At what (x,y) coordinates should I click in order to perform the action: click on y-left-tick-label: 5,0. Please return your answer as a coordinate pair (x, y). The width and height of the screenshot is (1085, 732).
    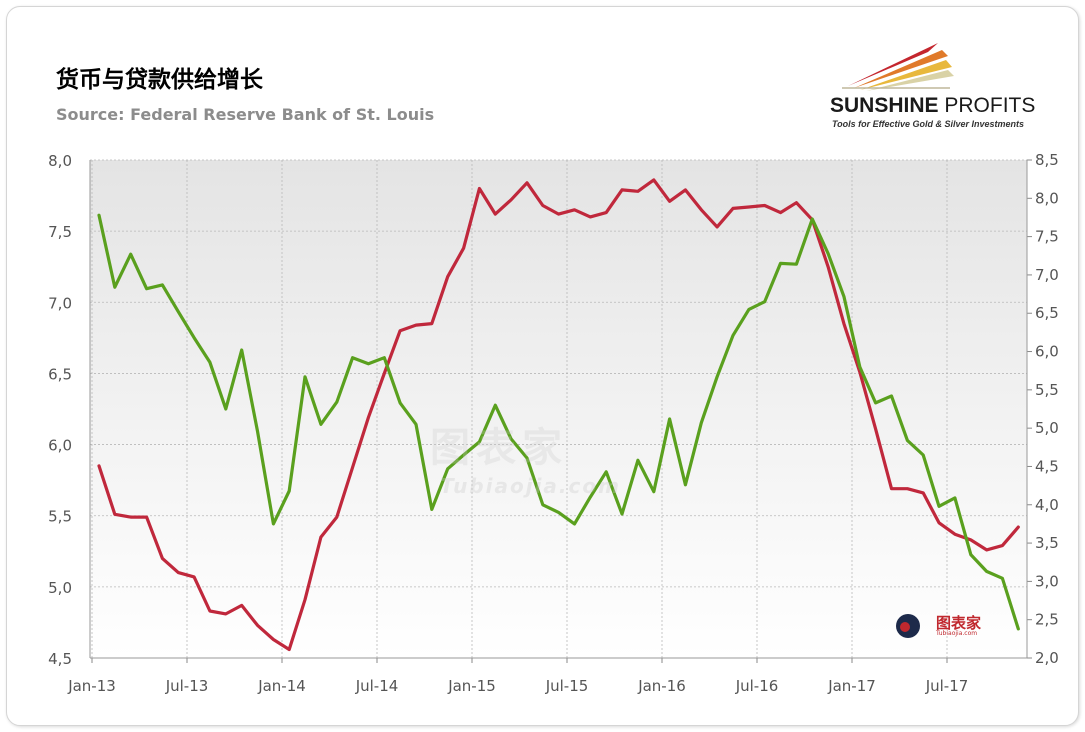
    Looking at the image, I should click on (60, 588).